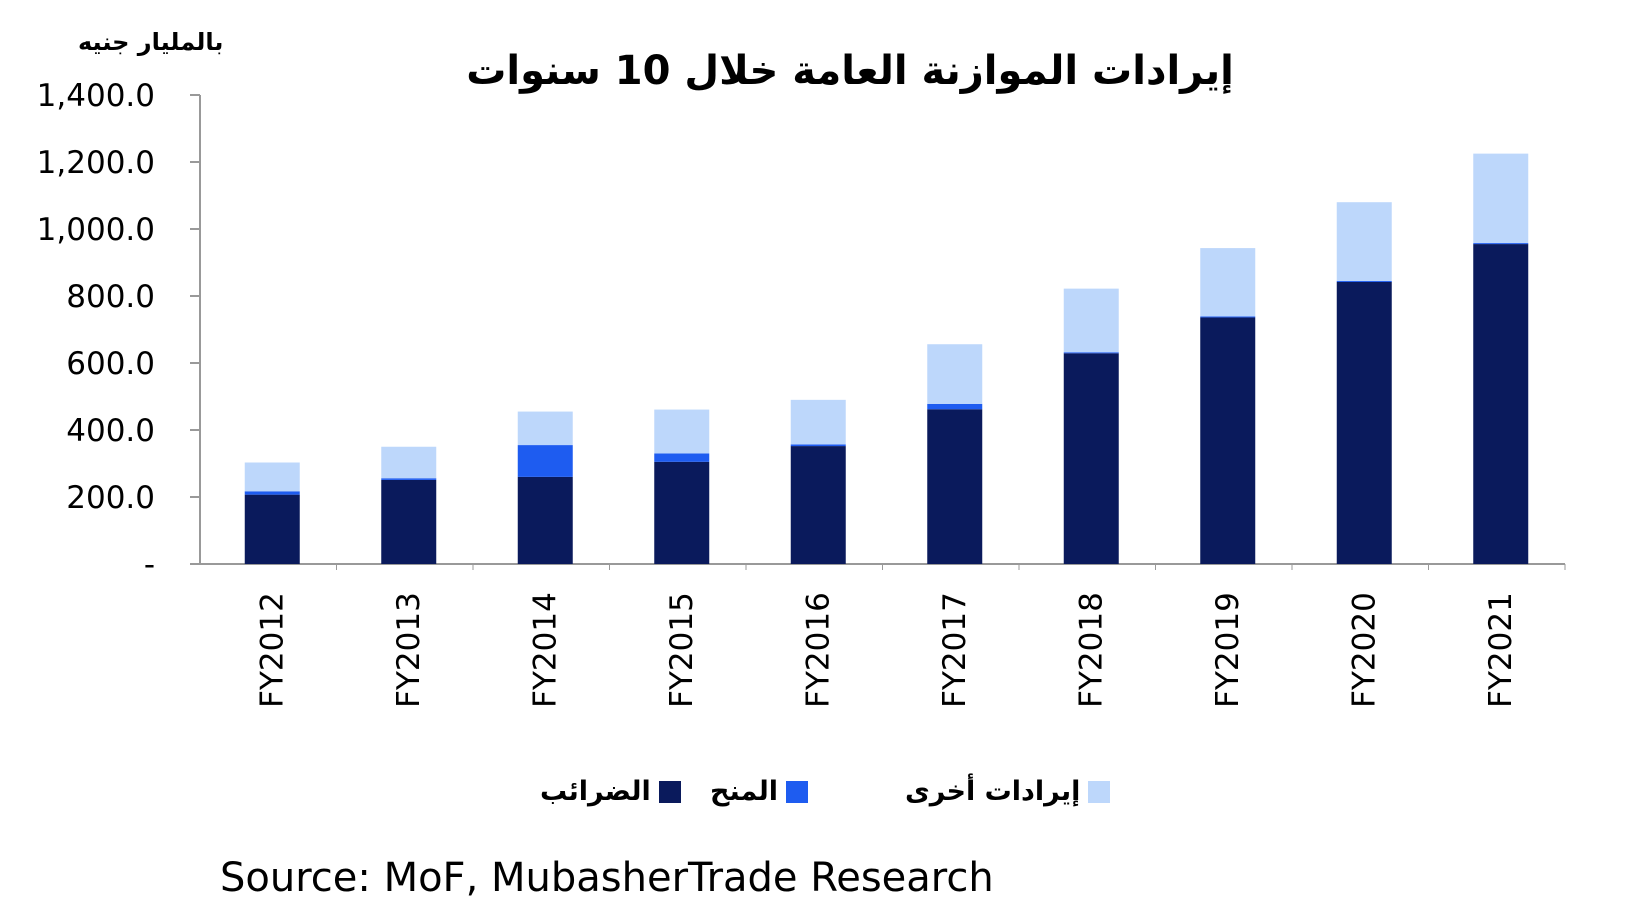  Describe the element at coordinates (272, 650) in the screenshot. I see `x-tick-label: FY2012` at that location.